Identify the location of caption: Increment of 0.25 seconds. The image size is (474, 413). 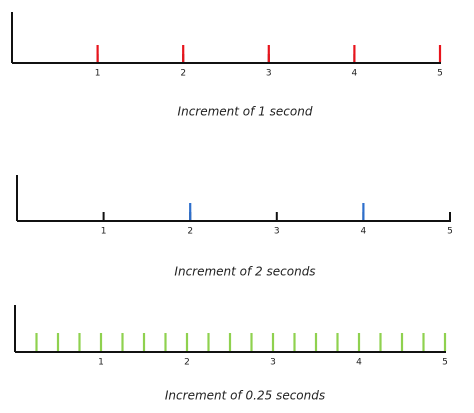
(245, 396).